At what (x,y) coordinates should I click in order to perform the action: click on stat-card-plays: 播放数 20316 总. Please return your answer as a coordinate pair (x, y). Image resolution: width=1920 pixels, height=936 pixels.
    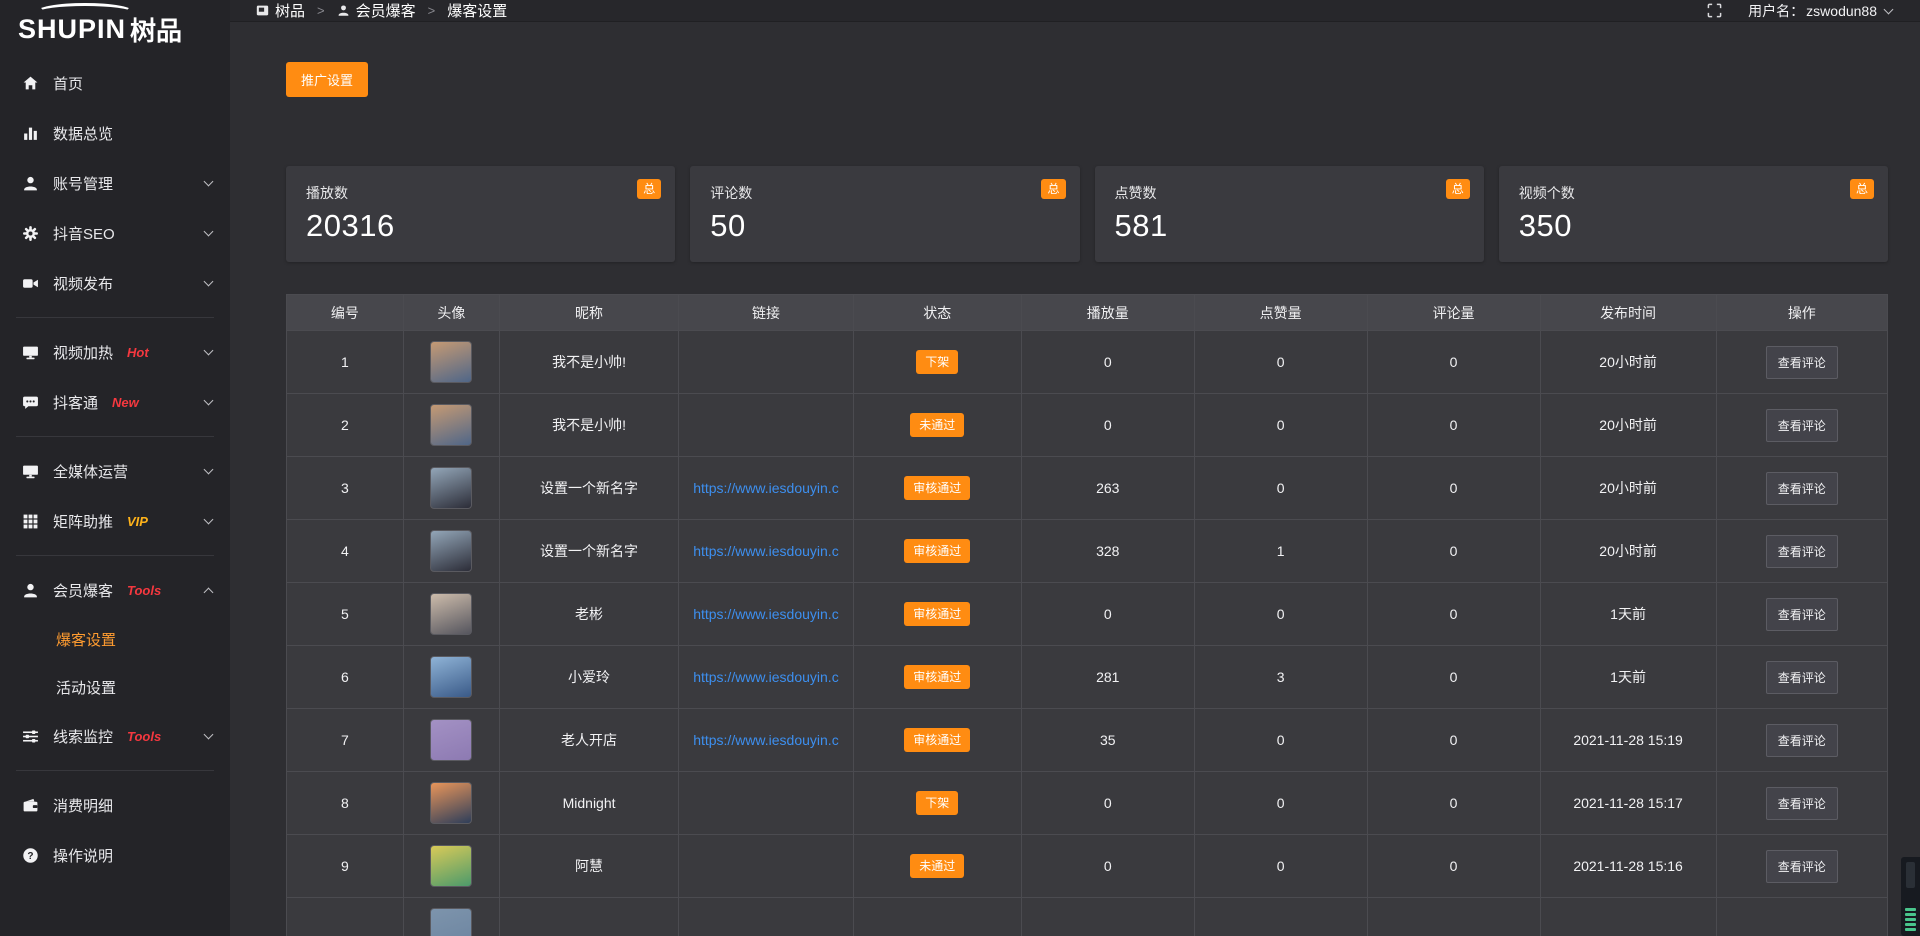
    Looking at the image, I should click on (481, 214).